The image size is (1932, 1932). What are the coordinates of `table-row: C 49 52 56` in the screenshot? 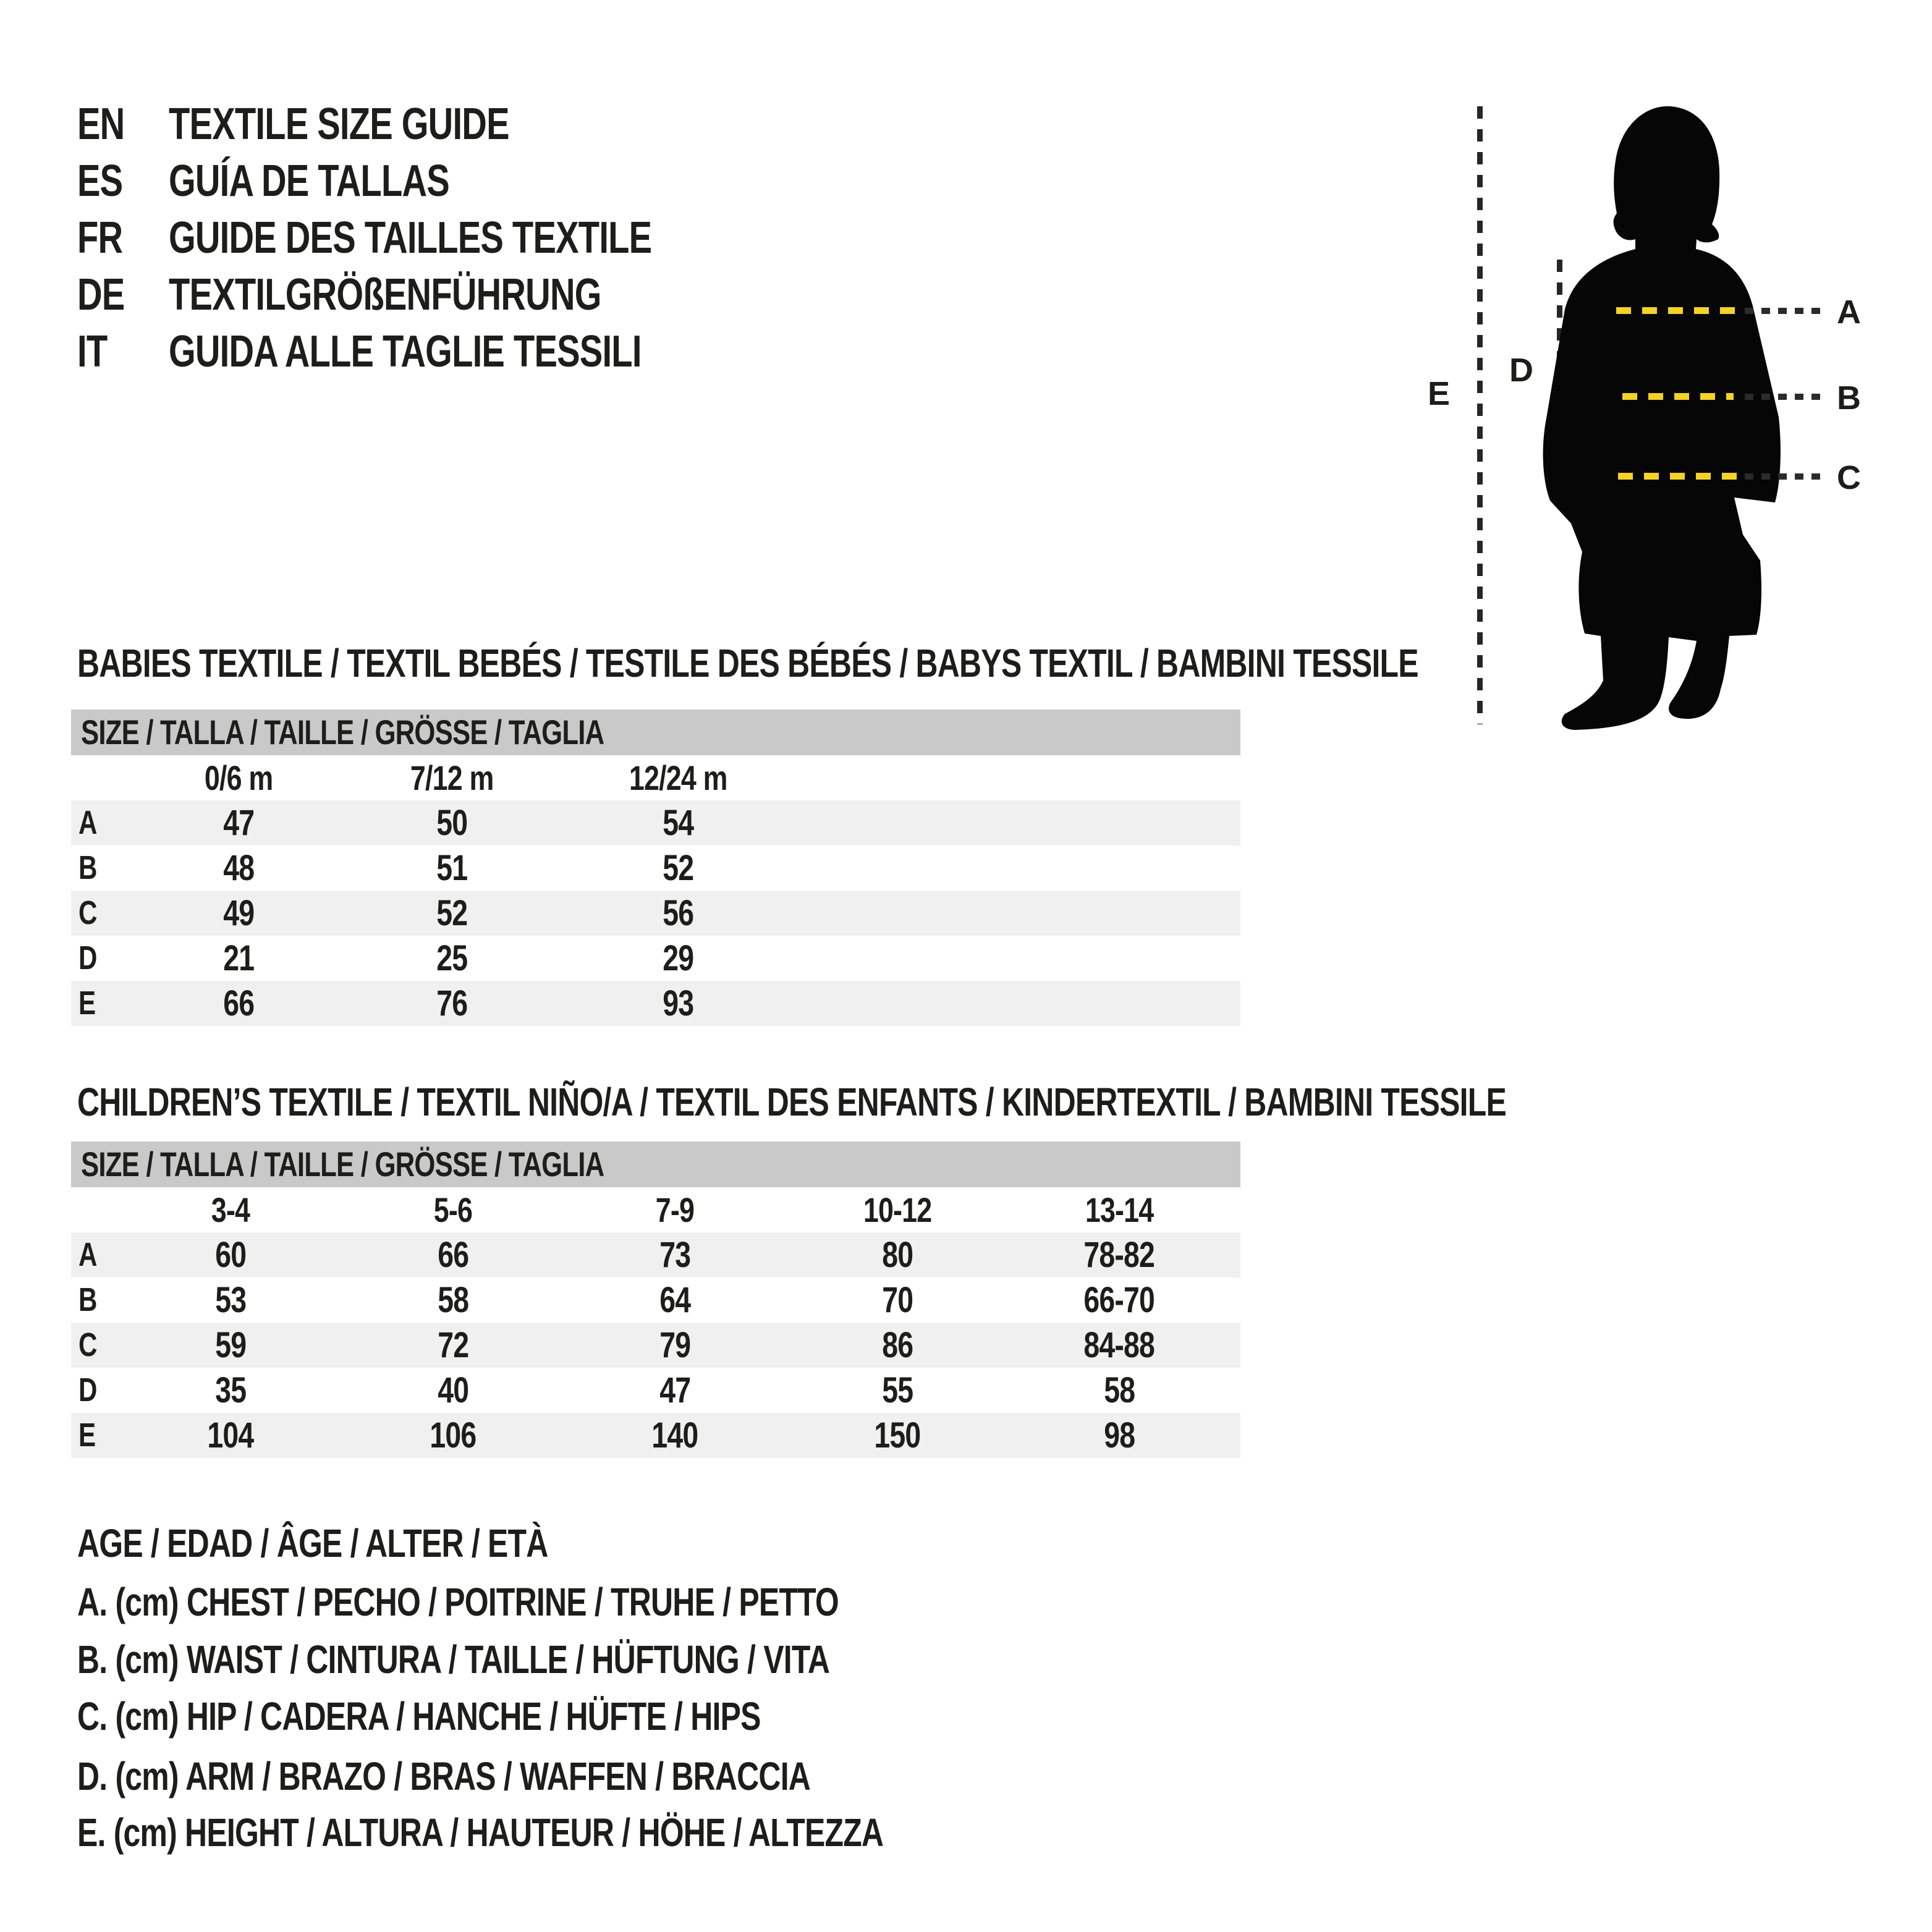 It's located at (655, 913).